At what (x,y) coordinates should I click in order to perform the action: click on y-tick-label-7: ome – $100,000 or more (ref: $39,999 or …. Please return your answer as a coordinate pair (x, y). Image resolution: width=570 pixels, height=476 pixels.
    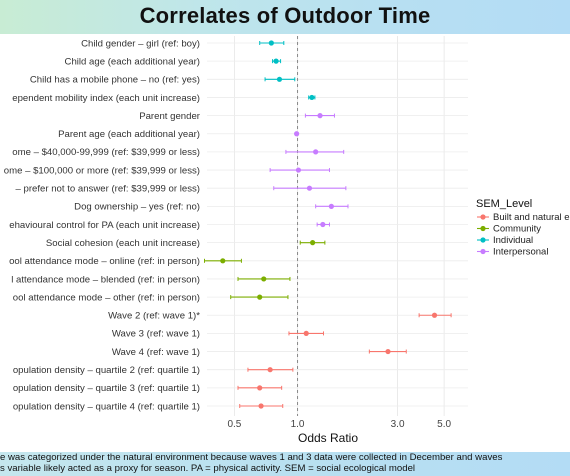
    Looking at the image, I should click on (102, 170).